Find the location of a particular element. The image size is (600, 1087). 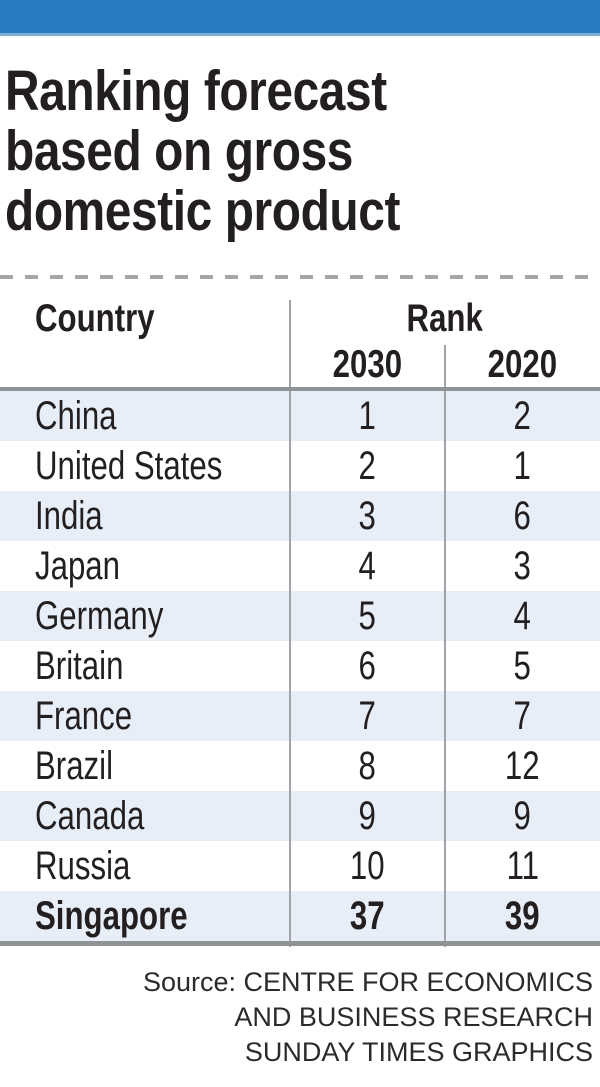

column-header-2030: 2030 is located at coordinates (367, 364).